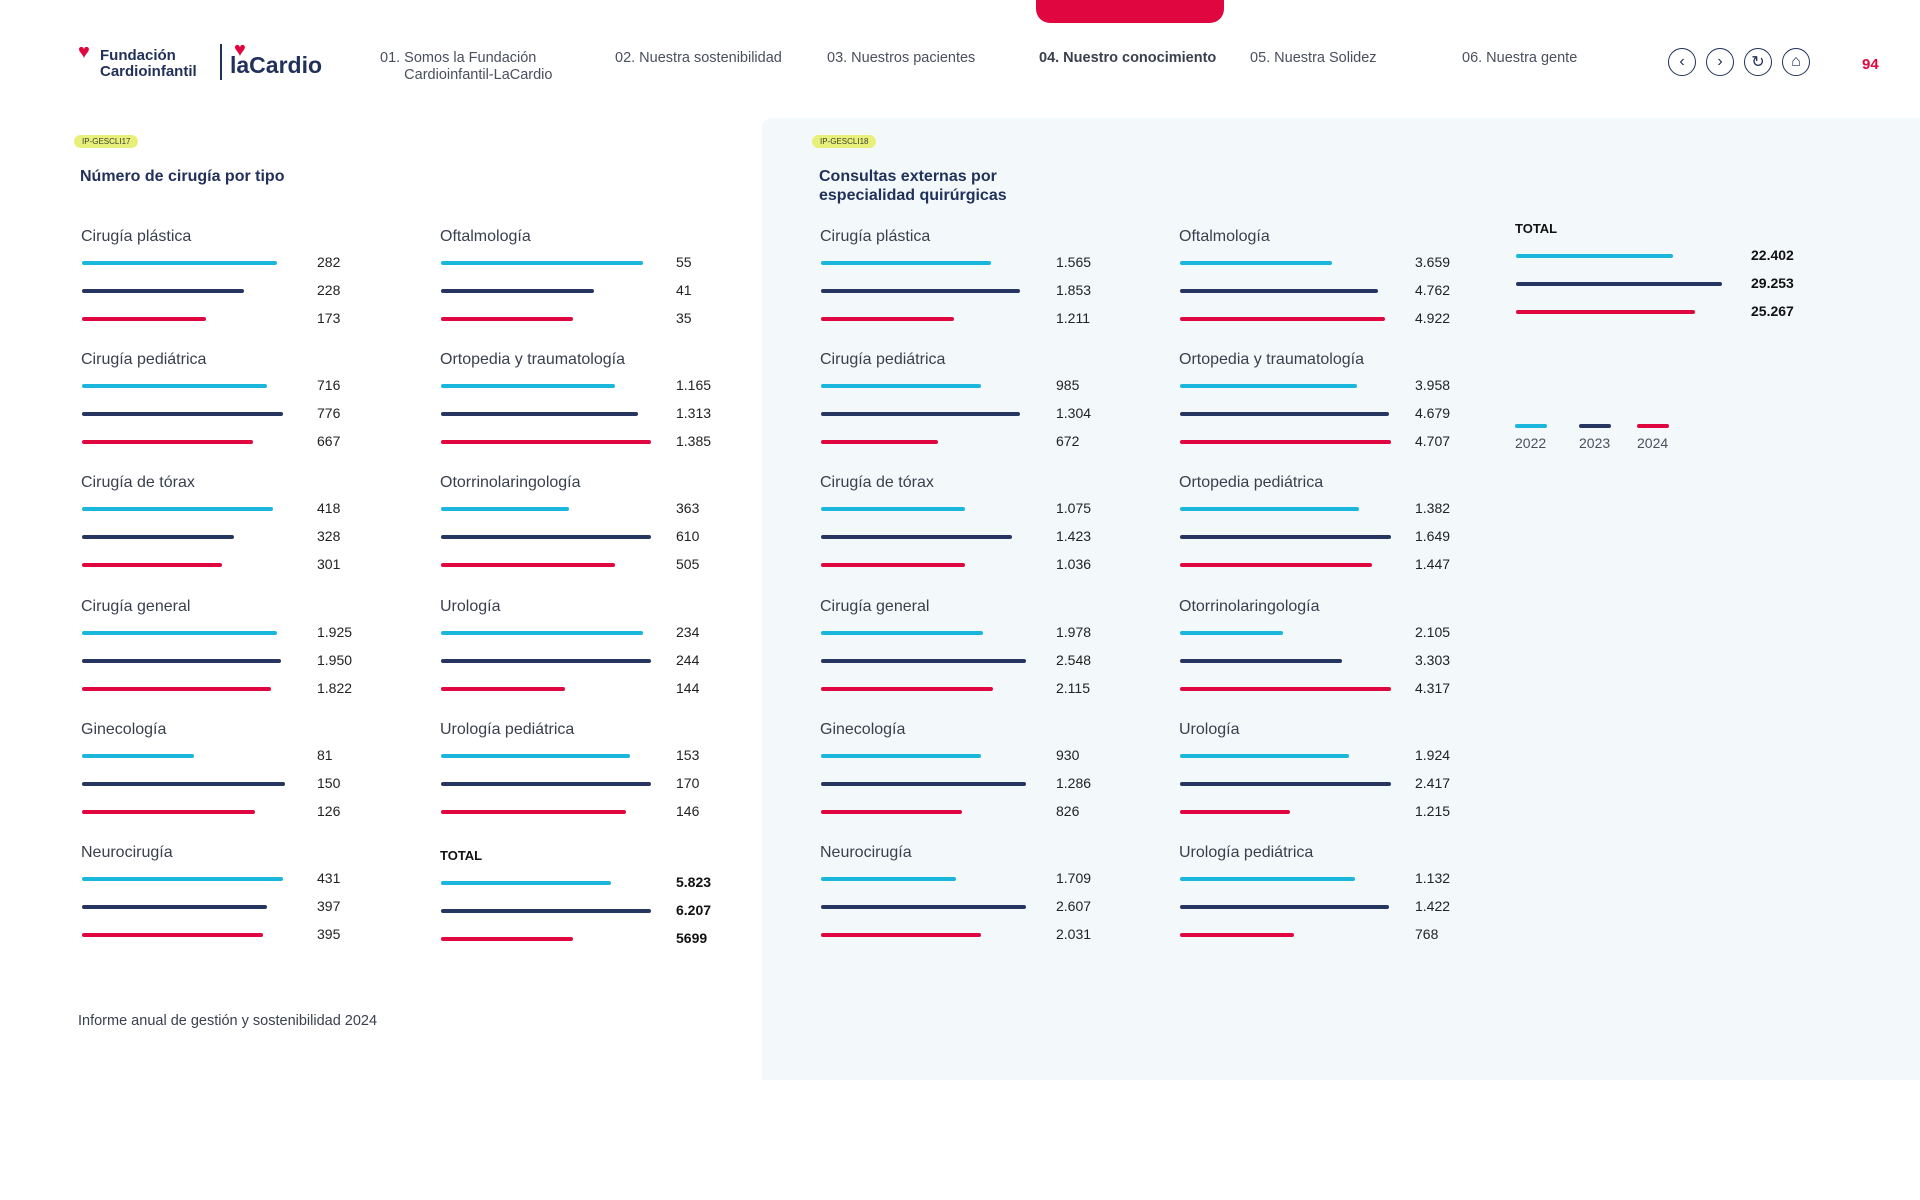 The width and height of the screenshot is (1920, 1200). I want to click on heart-icon: ♥, so click(84, 52).